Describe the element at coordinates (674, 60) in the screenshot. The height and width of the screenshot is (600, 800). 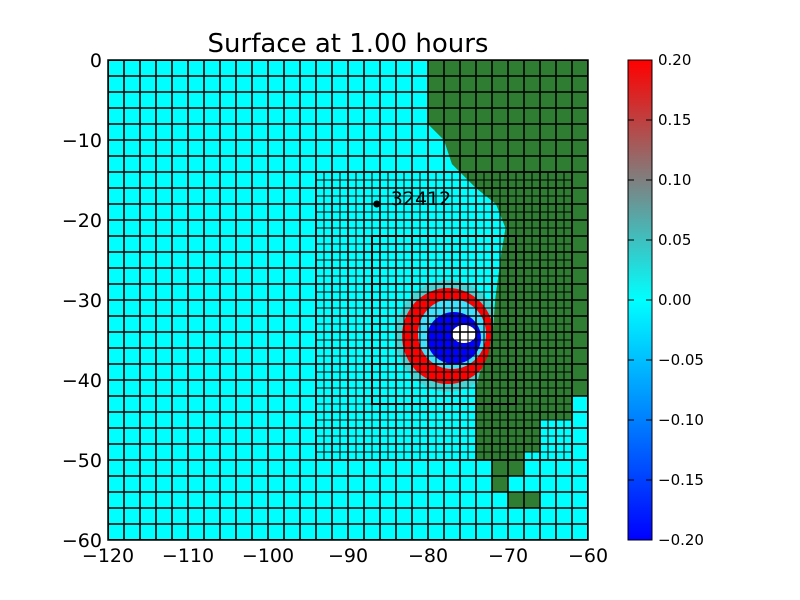
I see `colorbar-tick-label: 0.20` at that location.